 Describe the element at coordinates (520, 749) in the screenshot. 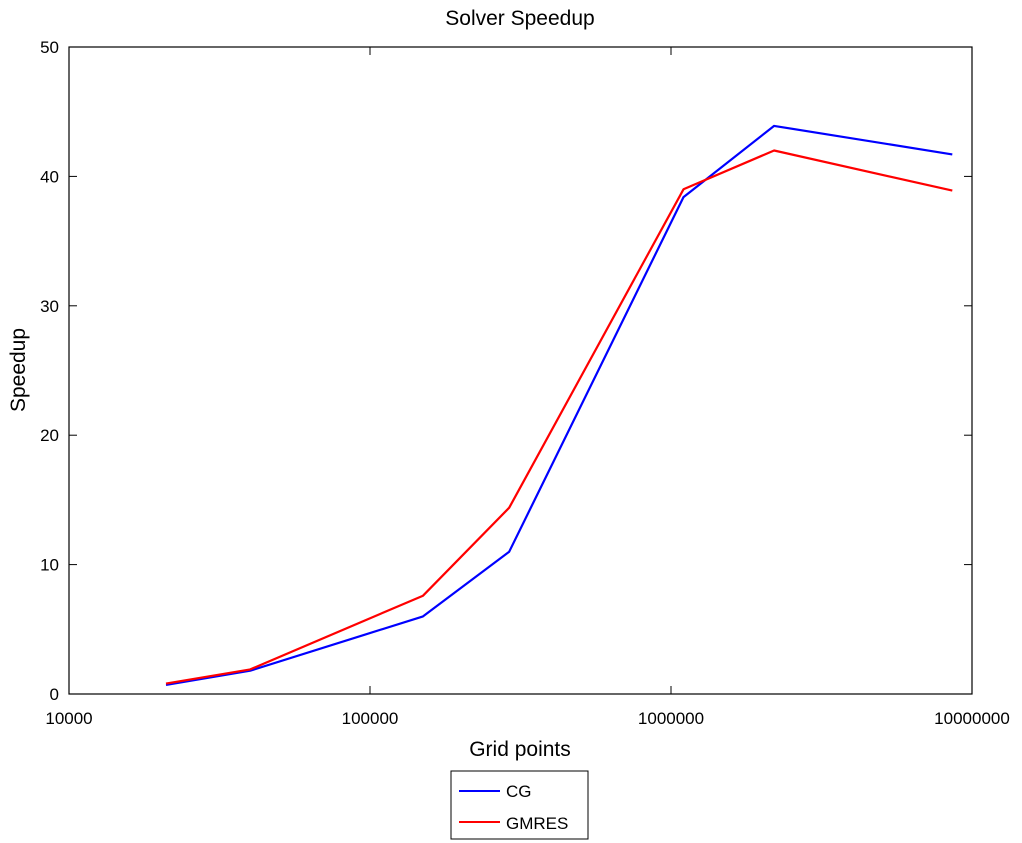

I see `x-axis-title: Grid points` at that location.